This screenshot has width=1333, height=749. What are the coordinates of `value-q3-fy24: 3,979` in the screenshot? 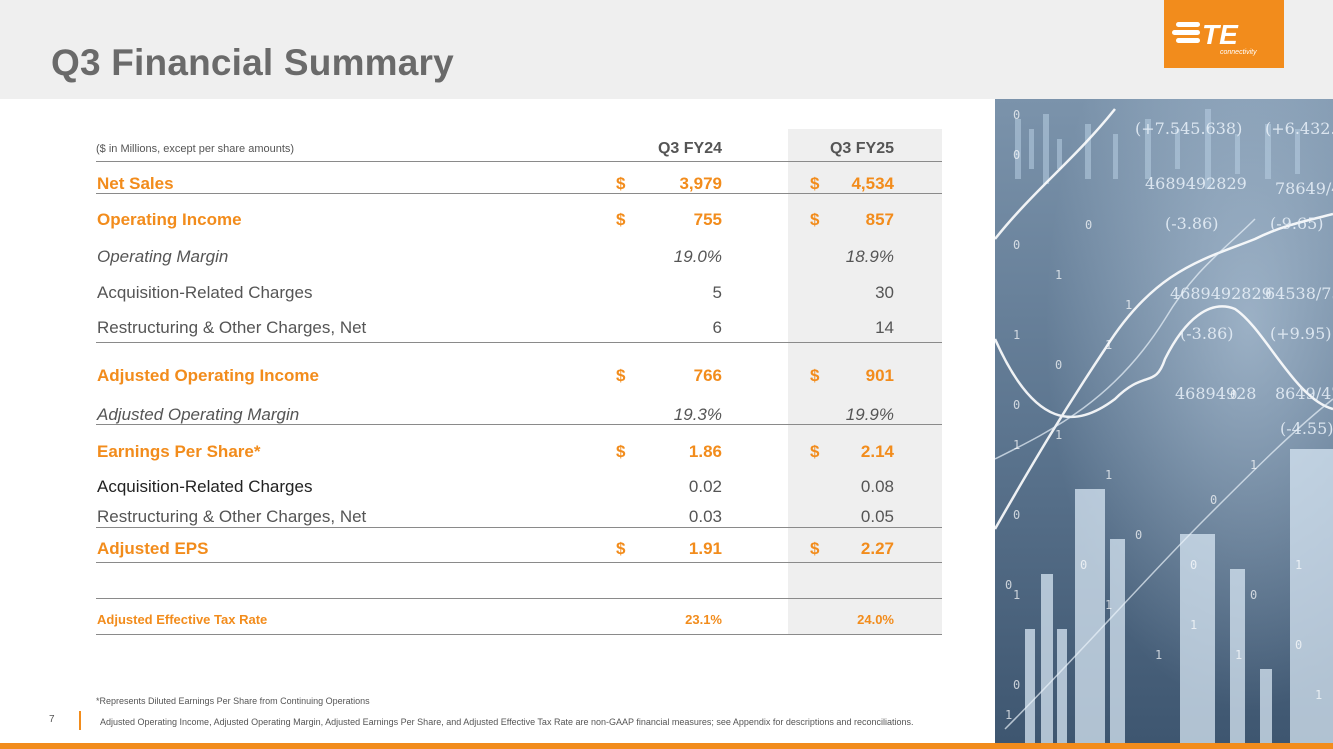 It's located at (700, 183).